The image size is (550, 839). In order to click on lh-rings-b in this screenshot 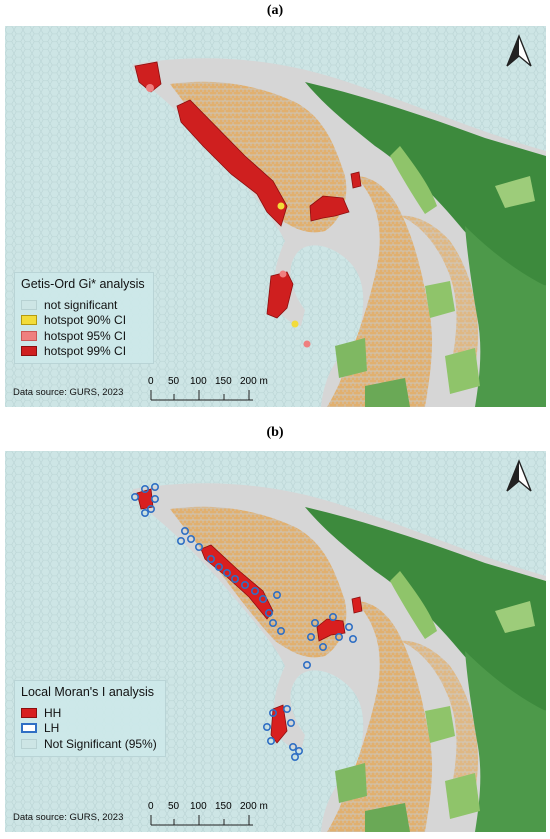, I will do `click(244, 621)`.